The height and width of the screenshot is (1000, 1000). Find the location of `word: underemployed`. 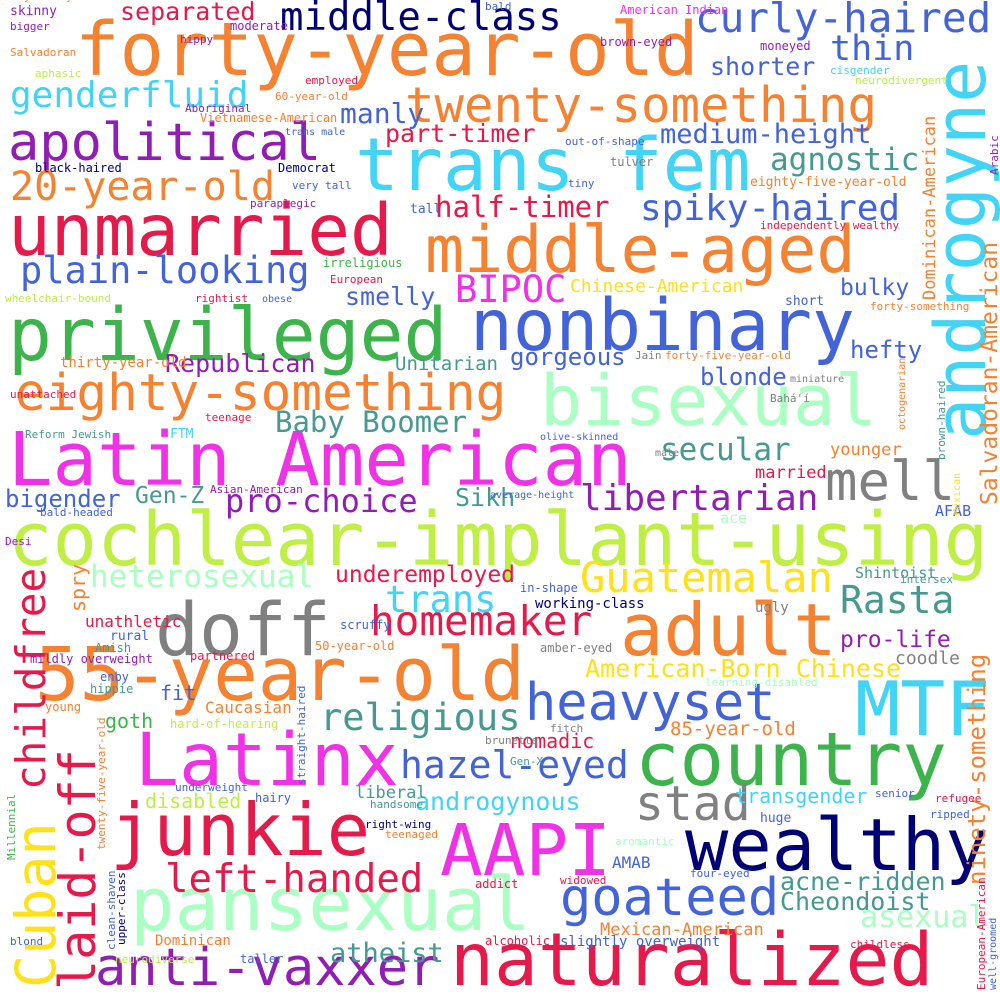

word: underemployed is located at coordinates (425, 575).